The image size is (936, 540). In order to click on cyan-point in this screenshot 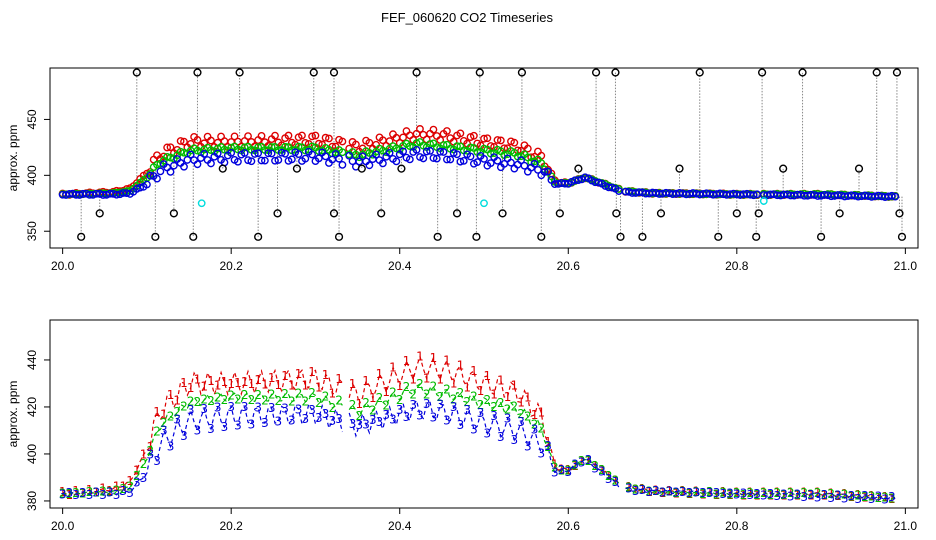, I will do `click(763, 201)`.